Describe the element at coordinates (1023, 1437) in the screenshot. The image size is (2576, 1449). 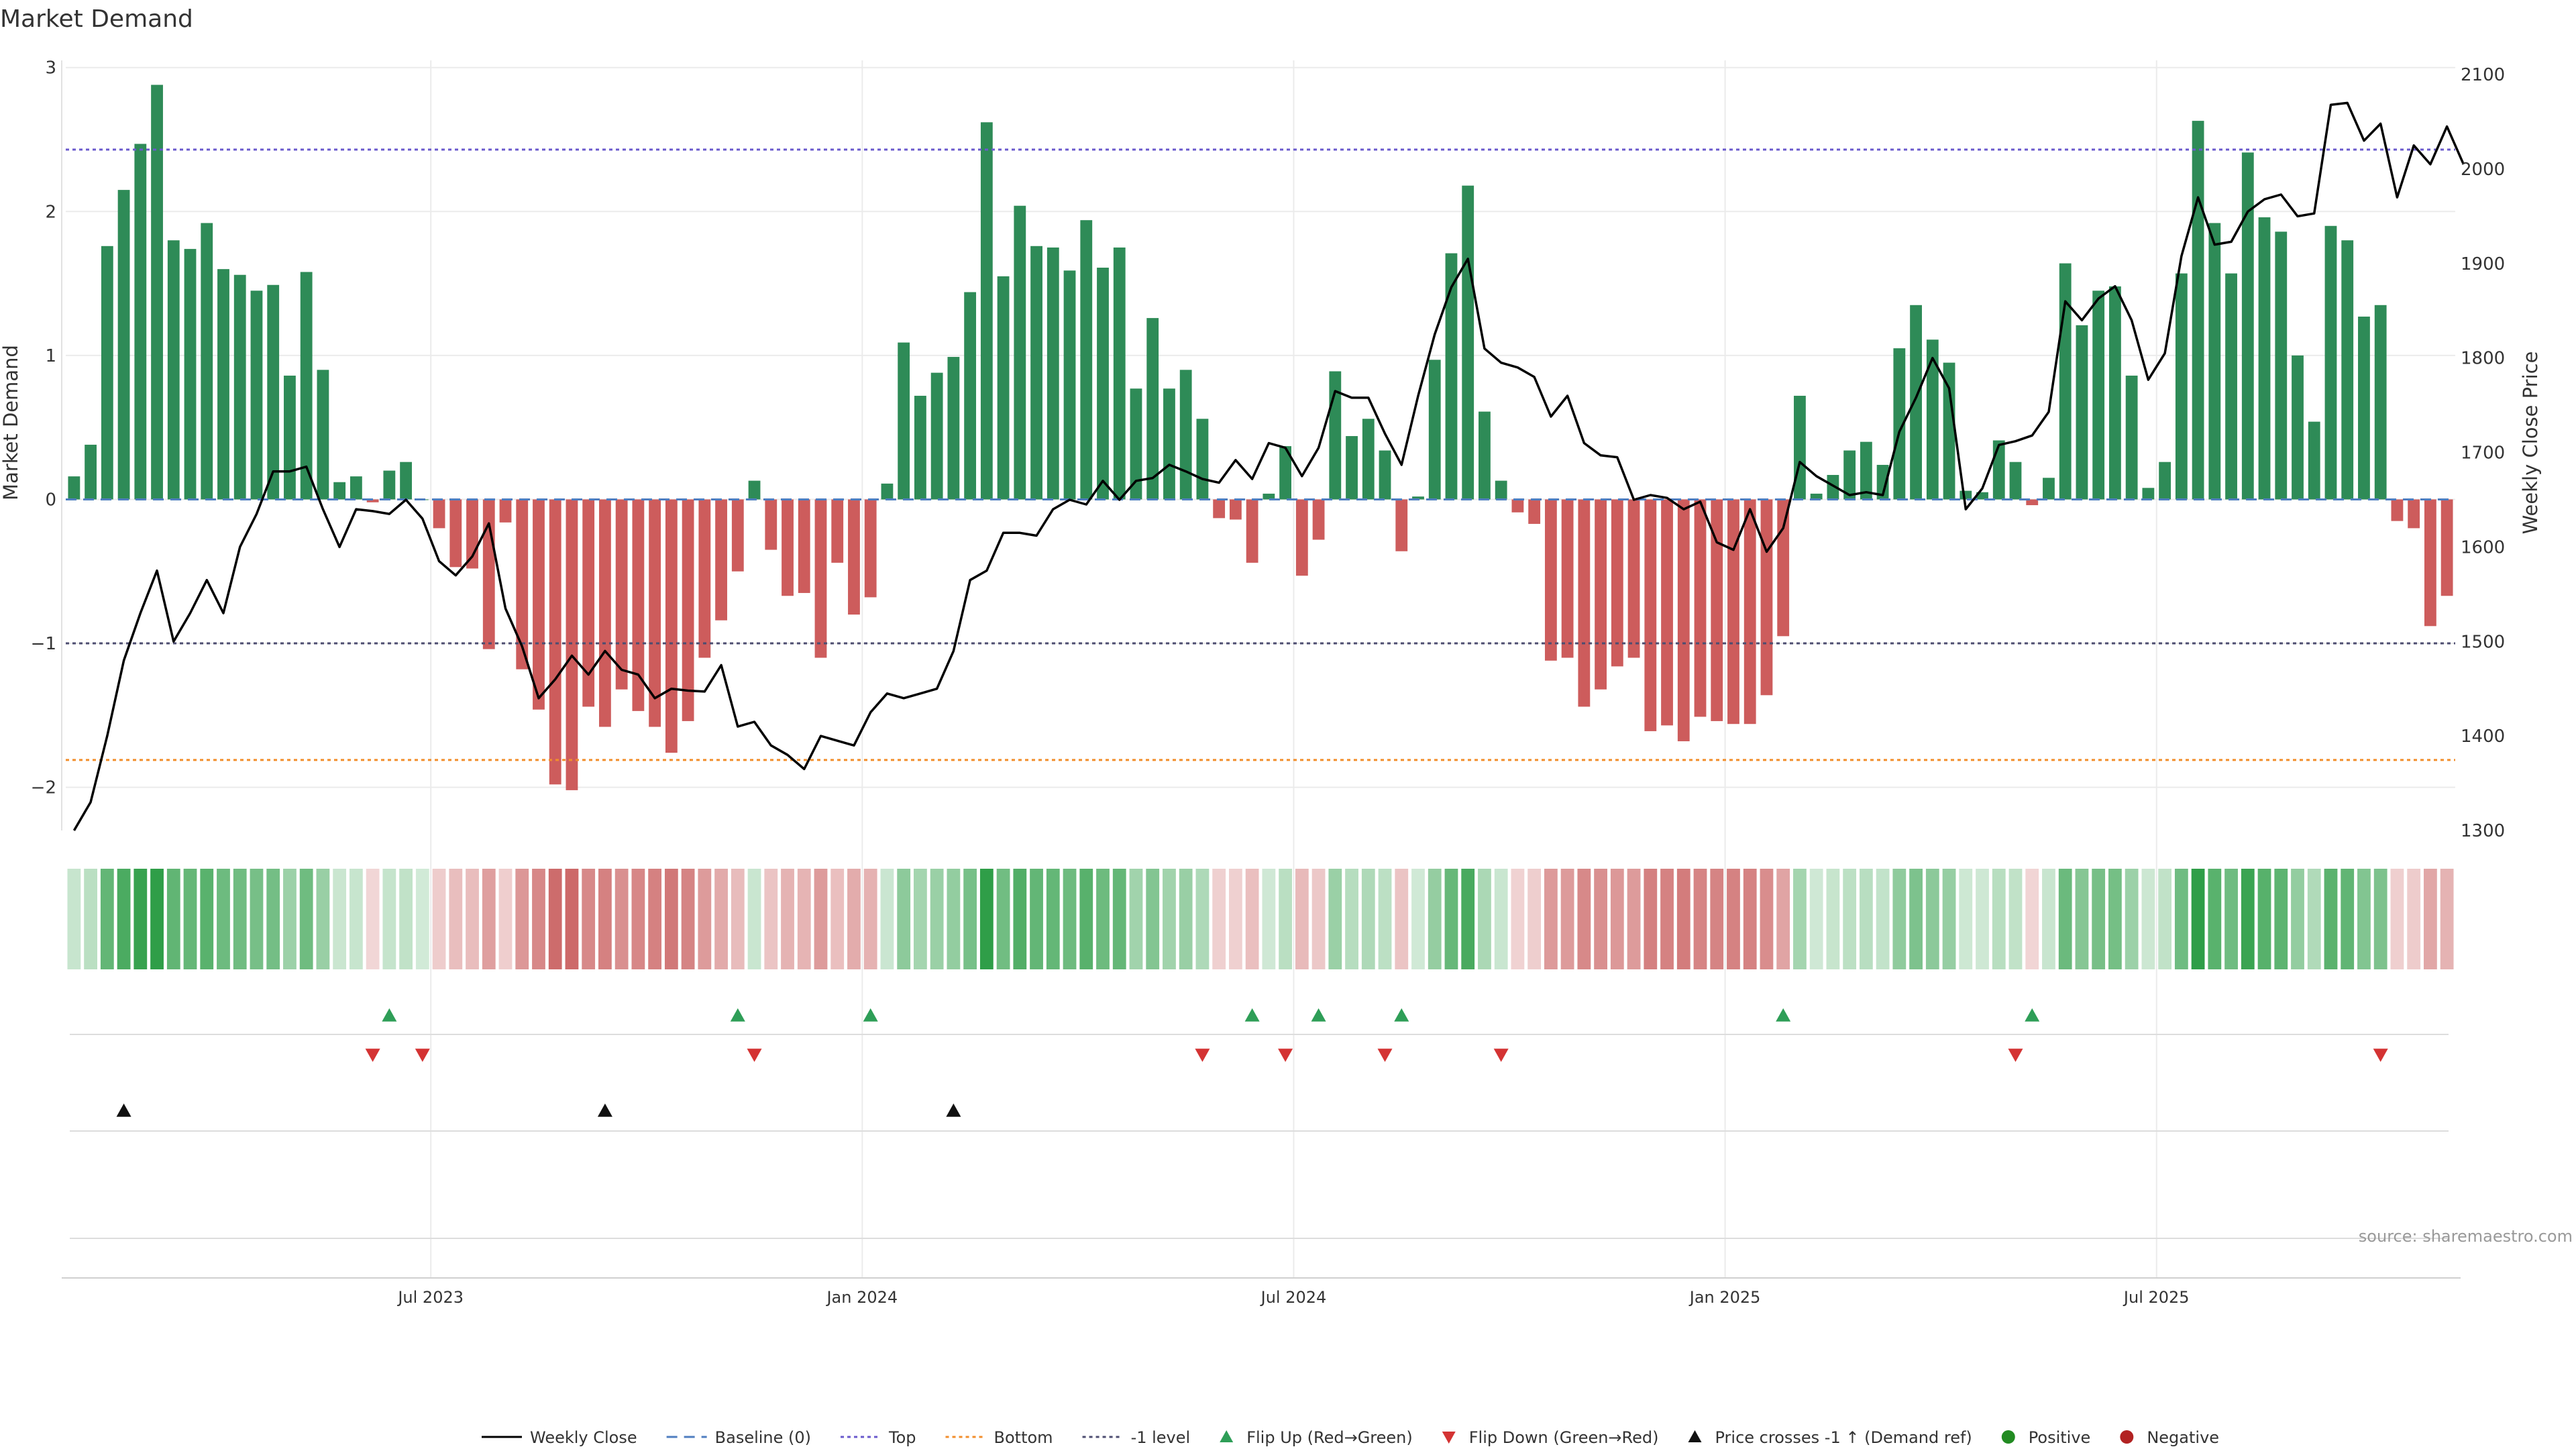
I see `legend-label: Bottom` at that location.